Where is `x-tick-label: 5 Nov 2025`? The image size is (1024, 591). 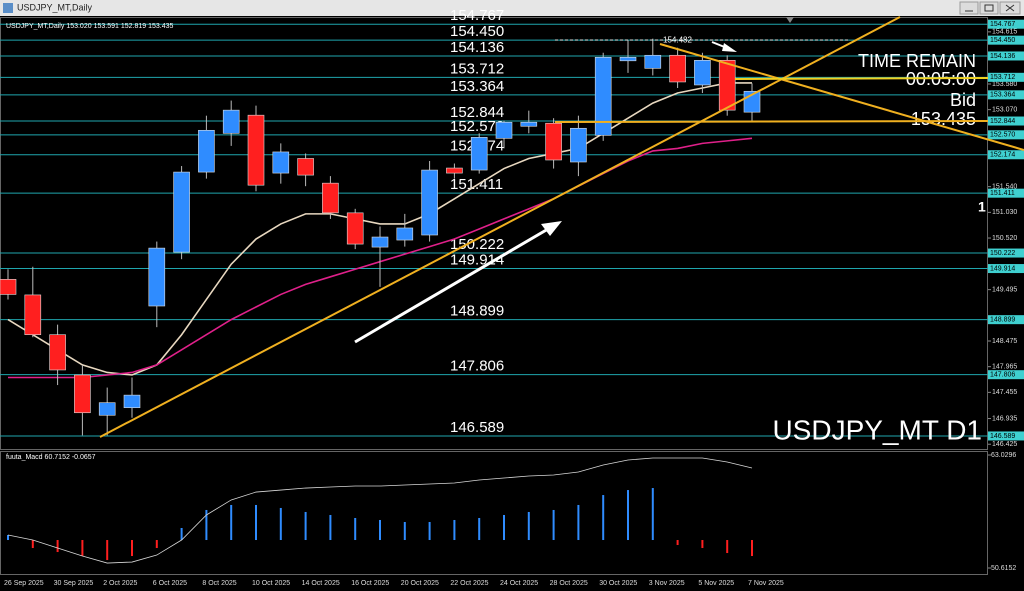 x-tick-label: 5 Nov 2025 is located at coordinates (716, 583).